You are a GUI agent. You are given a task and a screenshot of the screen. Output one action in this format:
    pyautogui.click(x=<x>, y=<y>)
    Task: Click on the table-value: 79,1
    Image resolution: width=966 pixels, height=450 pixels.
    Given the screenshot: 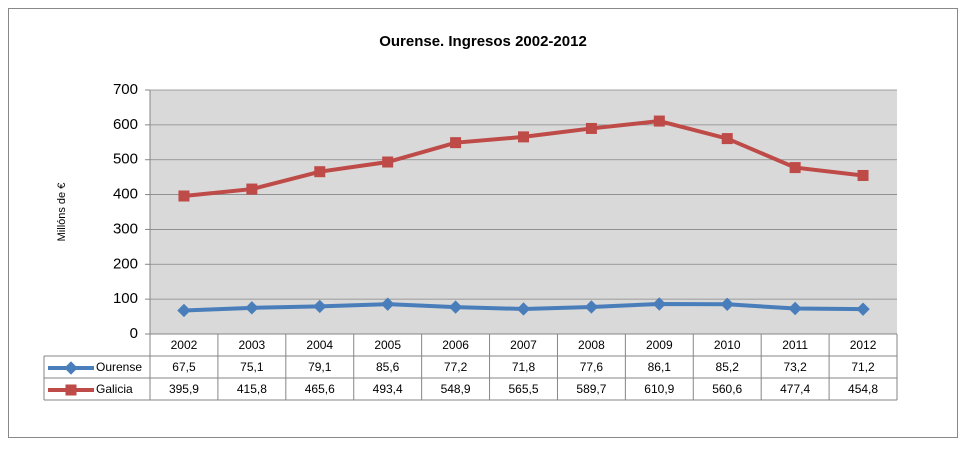 What is the action you would take?
    pyautogui.click(x=320, y=367)
    